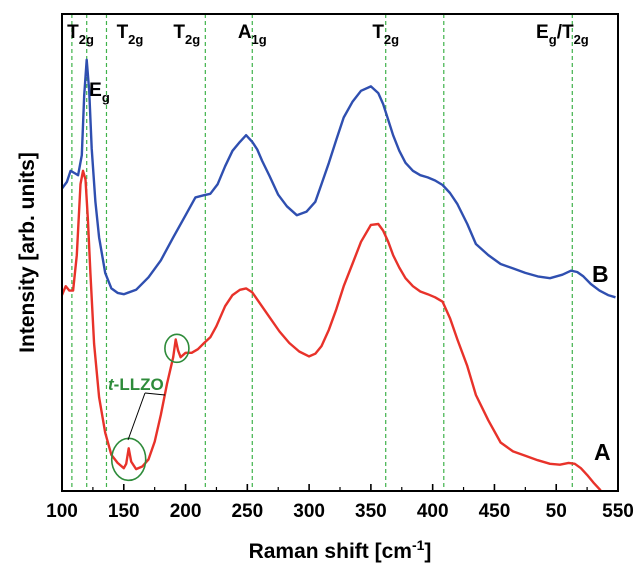 This screenshot has height=566, width=643. Describe the element at coordinates (600, 274) in the screenshot. I see `series-label-b: B` at that location.